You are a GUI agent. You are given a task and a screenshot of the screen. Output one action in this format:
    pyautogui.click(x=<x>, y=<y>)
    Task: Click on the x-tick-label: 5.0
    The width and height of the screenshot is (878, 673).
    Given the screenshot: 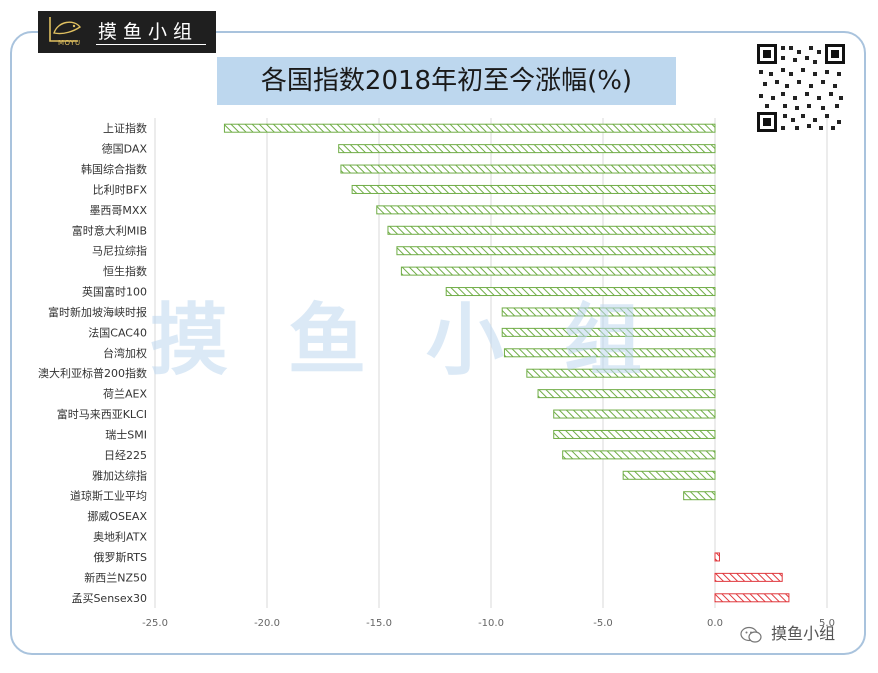 What is the action you would take?
    pyautogui.click(x=827, y=623)
    